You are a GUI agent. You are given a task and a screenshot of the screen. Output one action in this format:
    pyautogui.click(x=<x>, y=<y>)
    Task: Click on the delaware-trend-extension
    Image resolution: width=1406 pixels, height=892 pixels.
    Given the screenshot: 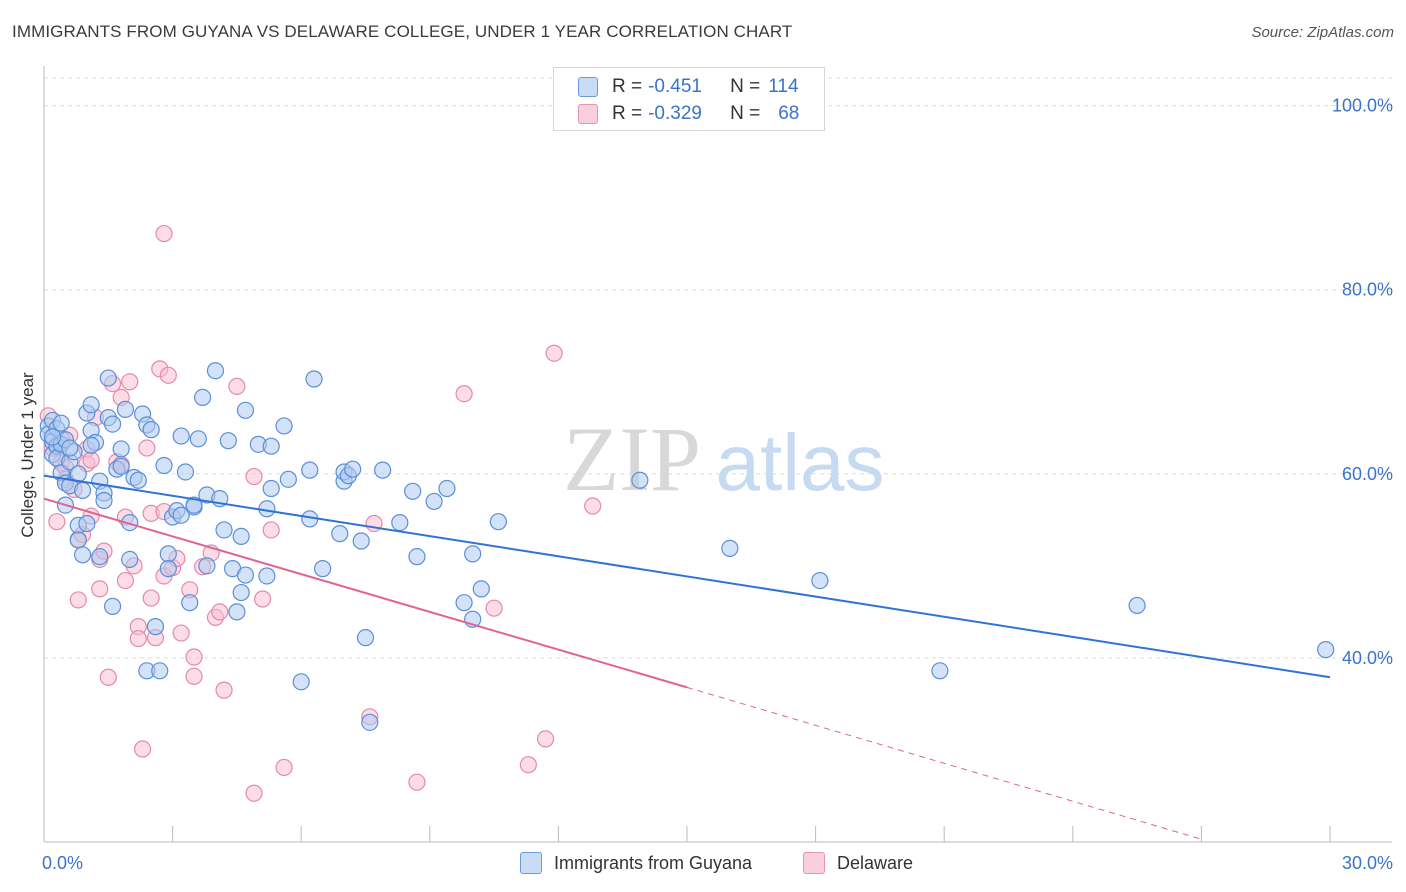 What is the action you would take?
    pyautogui.click(x=944, y=763)
    